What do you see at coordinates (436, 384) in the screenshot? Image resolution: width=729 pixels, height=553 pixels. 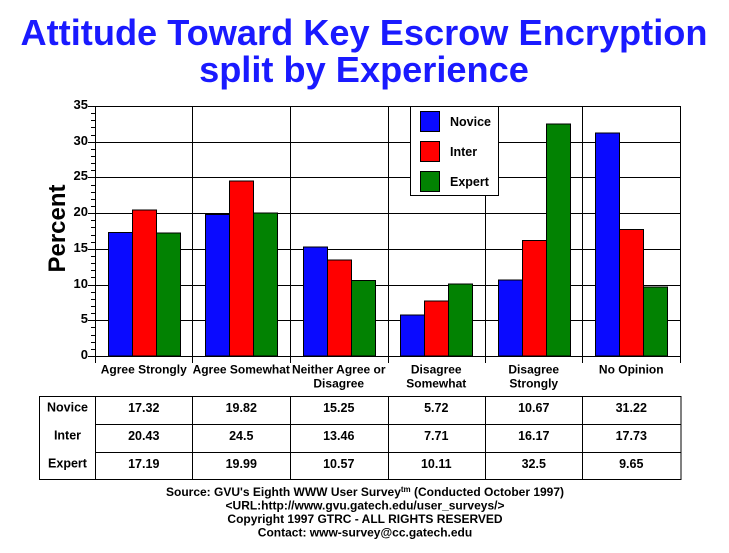 I see `svg-text: Somewhat` at bounding box center [436, 384].